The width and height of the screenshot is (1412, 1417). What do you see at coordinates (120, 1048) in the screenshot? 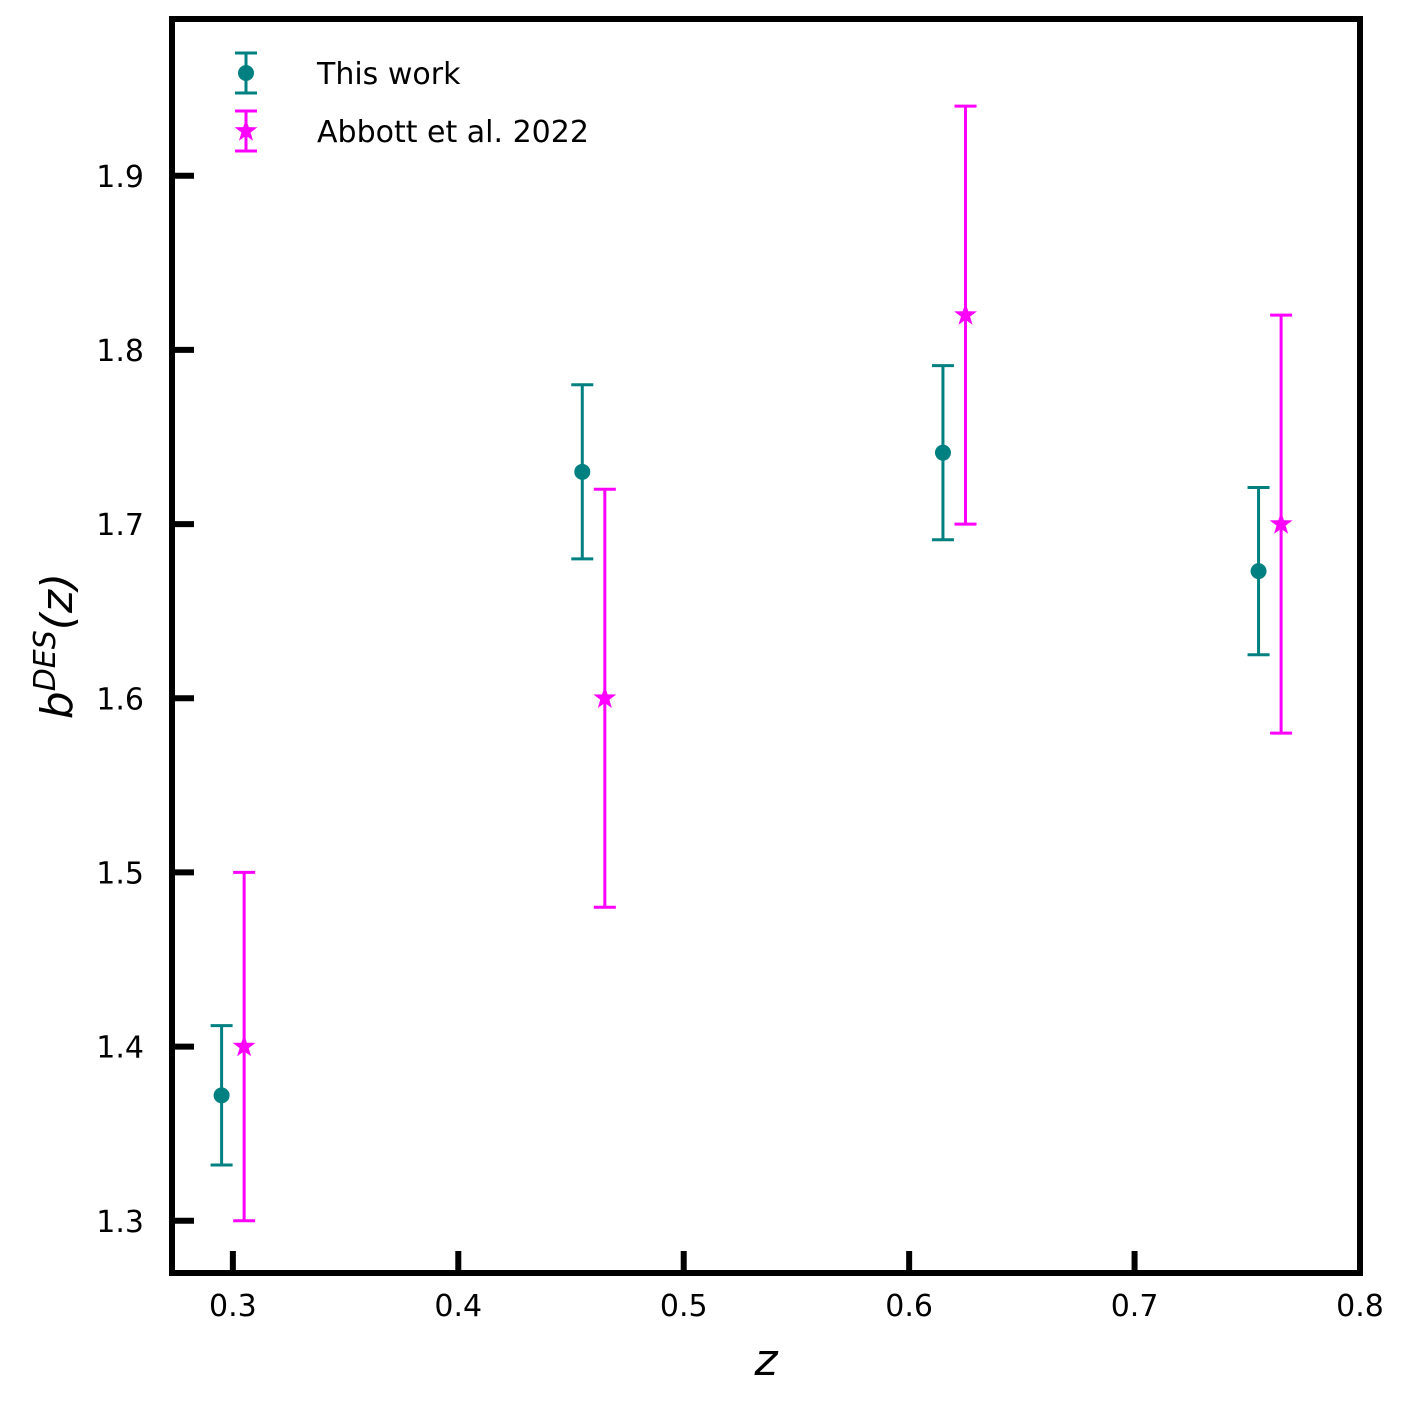
I see `y-tick-label: 1.4` at bounding box center [120, 1048].